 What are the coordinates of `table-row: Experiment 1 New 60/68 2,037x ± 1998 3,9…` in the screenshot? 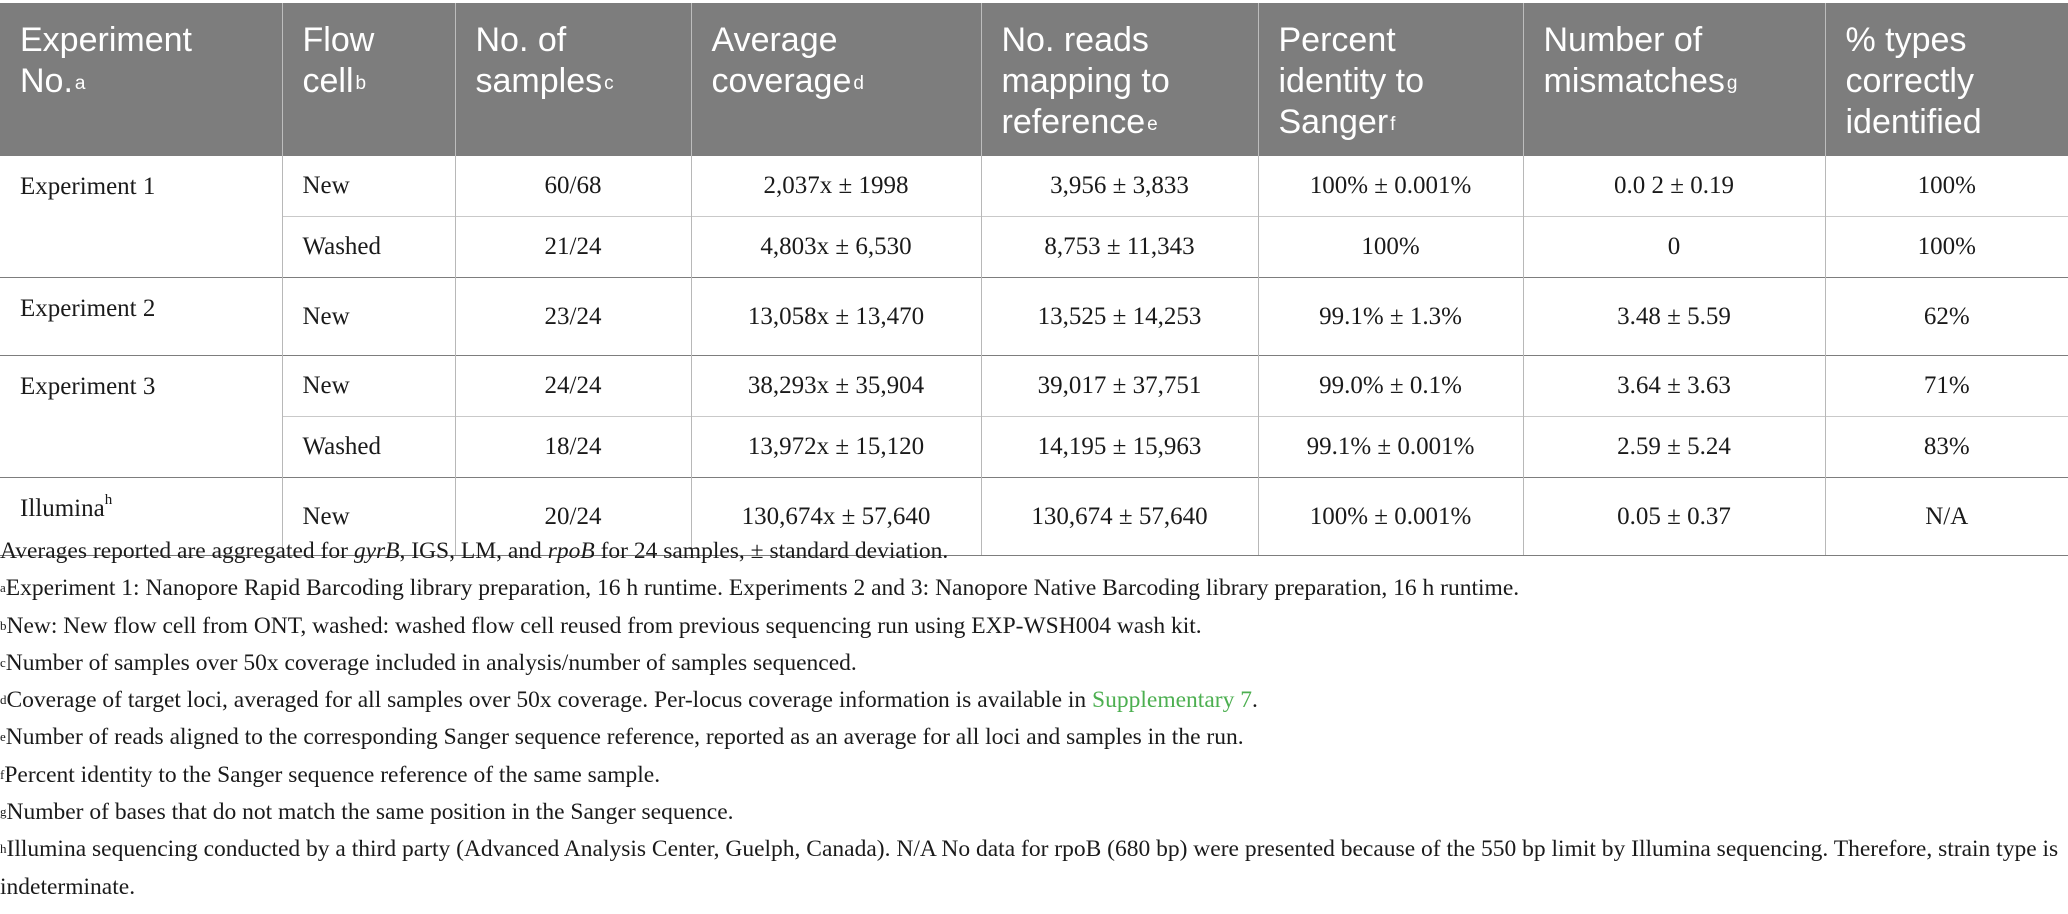 It's located at (1034, 216).